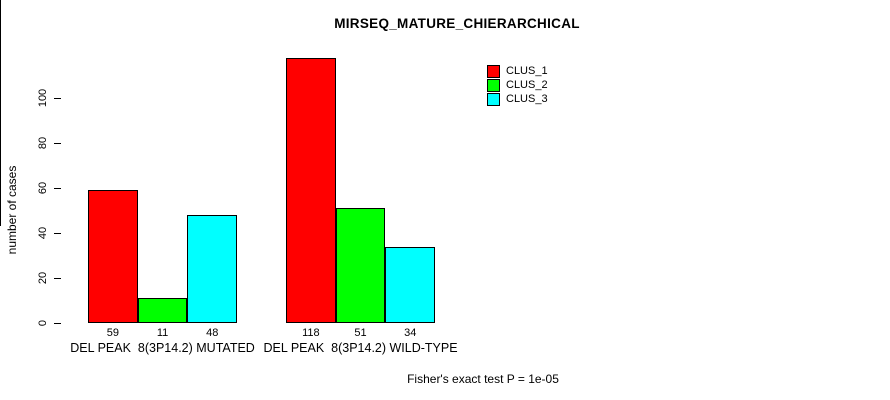 The width and height of the screenshot is (890, 400). I want to click on bar-clus_1-group2, so click(311, 190).